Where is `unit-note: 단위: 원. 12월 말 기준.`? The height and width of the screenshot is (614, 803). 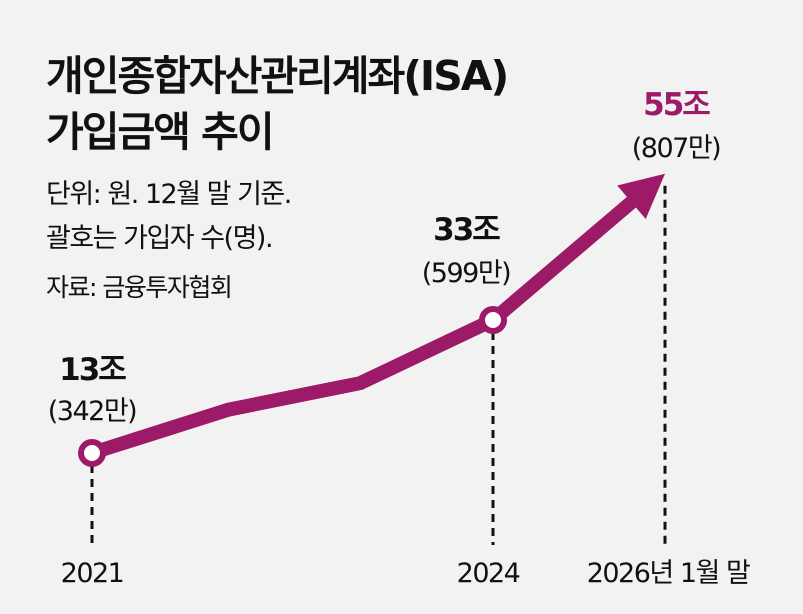
unit-note: 단위: 원. 12월 말 기준. is located at coordinates (169, 194).